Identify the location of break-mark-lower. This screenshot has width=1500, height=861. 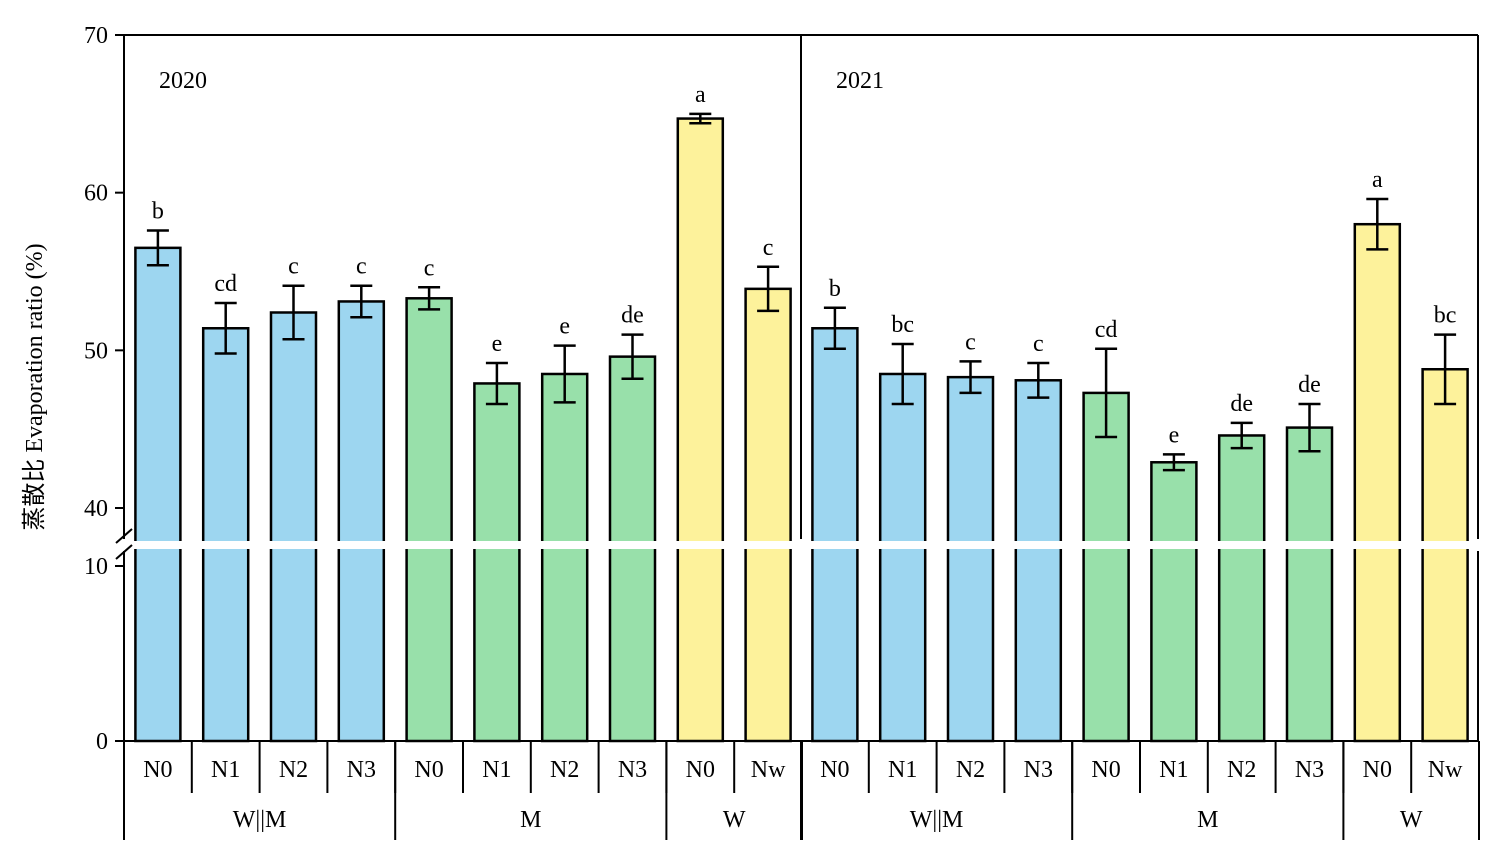
(124, 552).